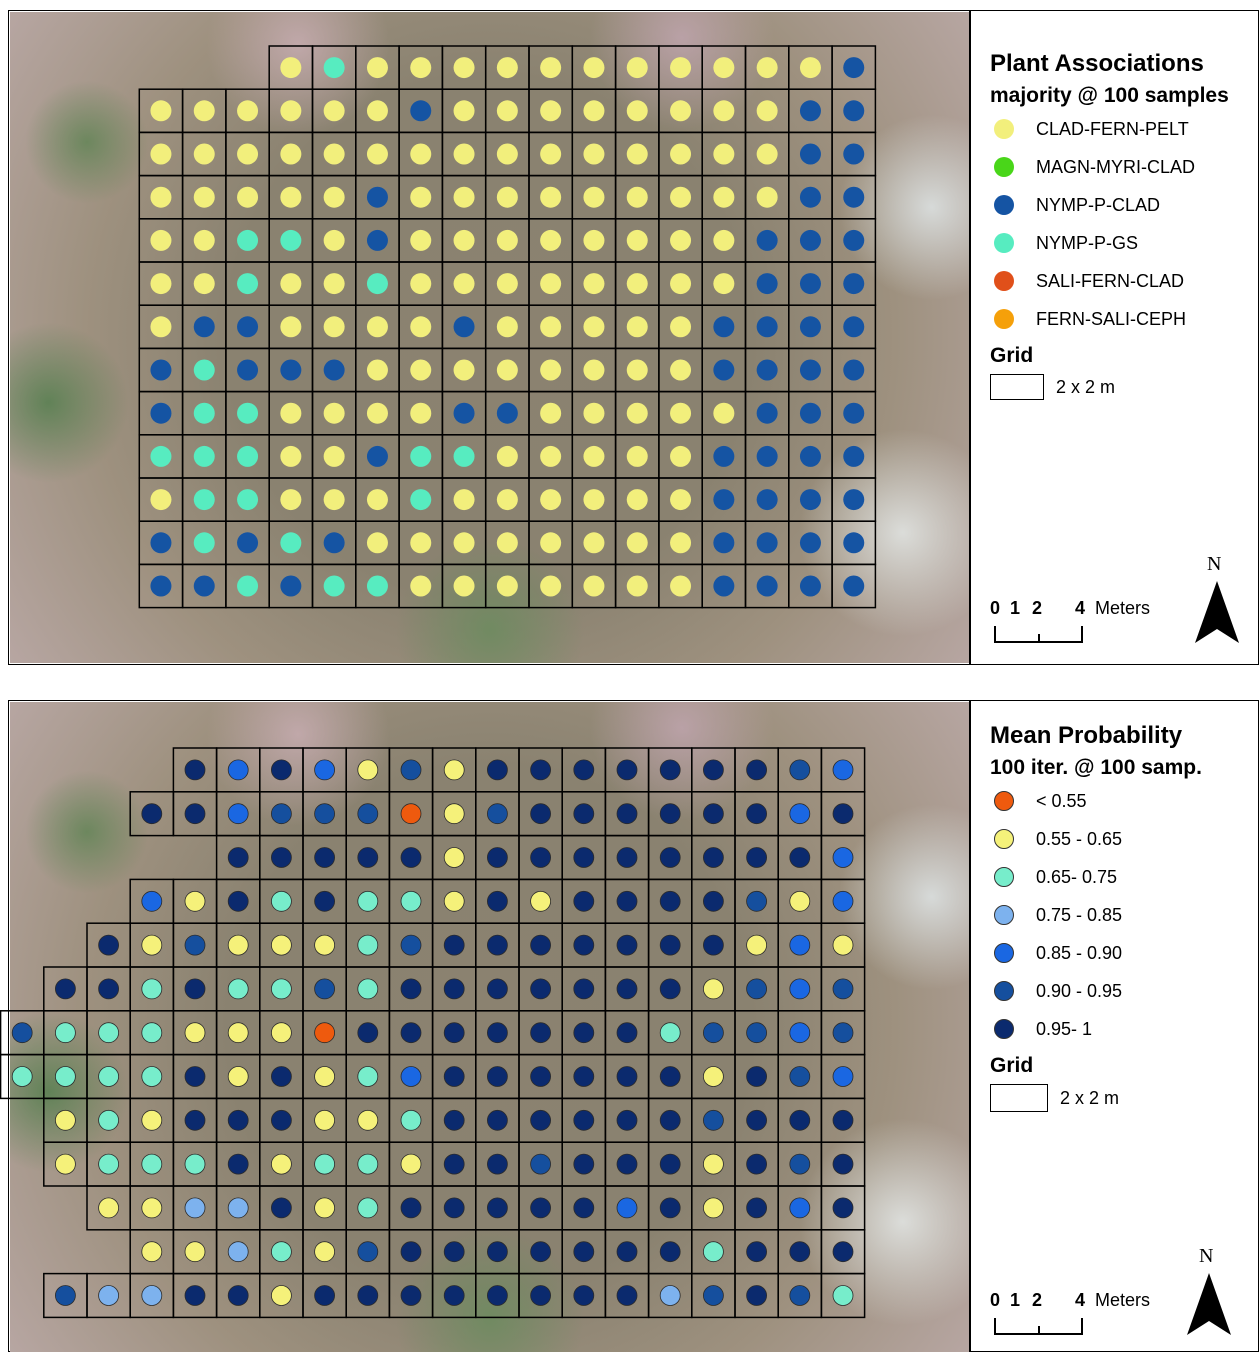  What do you see at coordinates (1080, 1300) in the screenshot?
I see `scale-tick-4: 4` at bounding box center [1080, 1300].